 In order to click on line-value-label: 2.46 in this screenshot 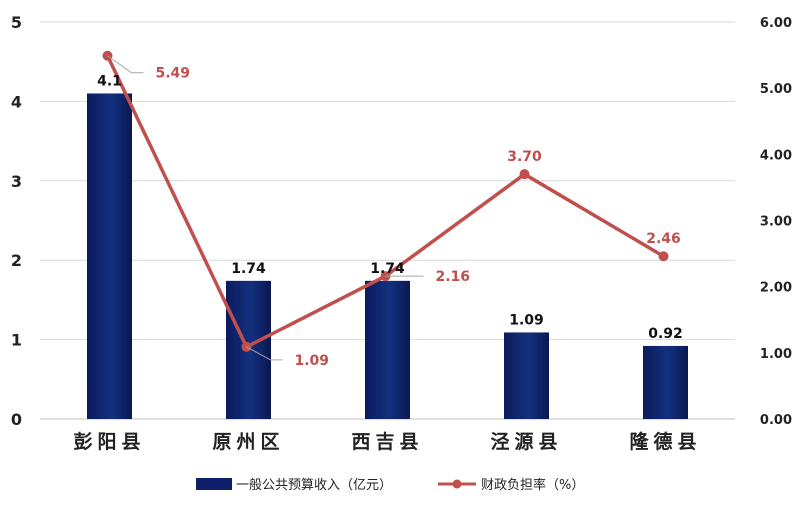, I will do `click(663, 239)`.